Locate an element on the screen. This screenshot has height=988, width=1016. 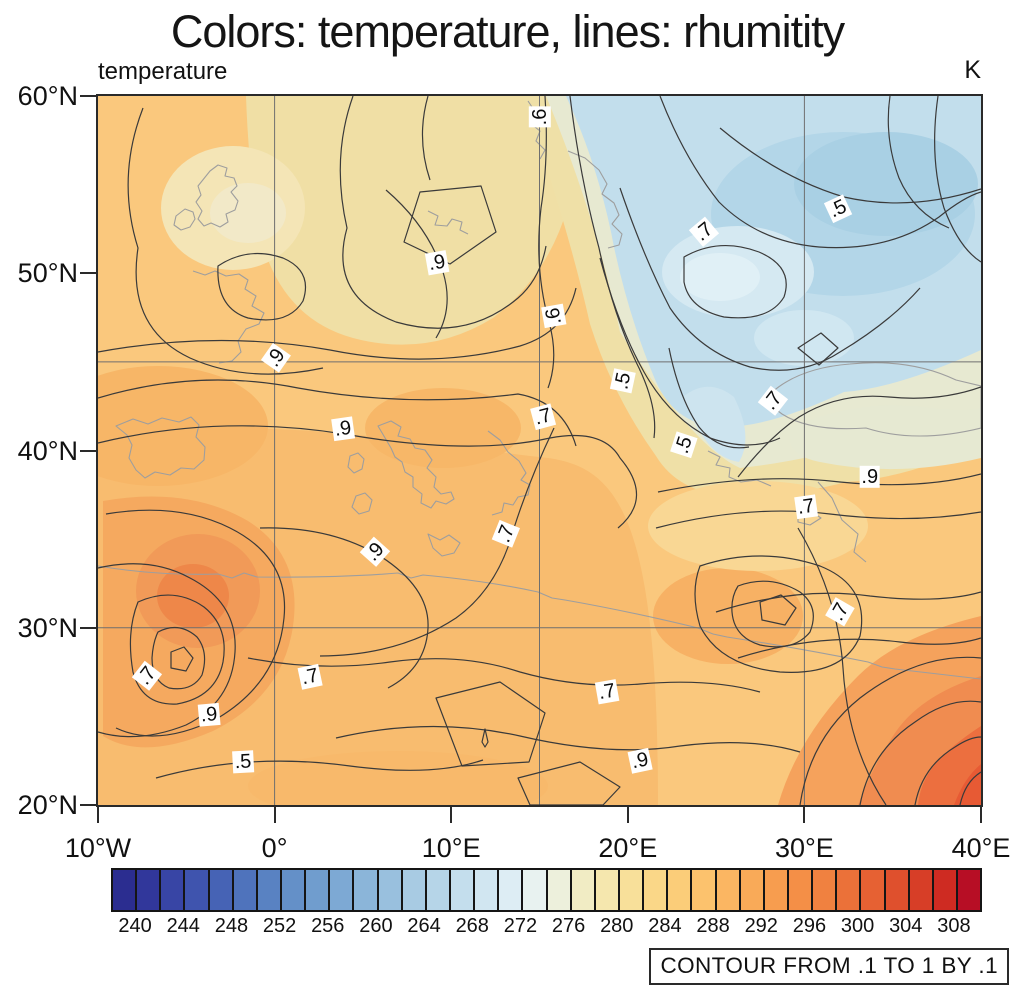
right-axis-title: K is located at coordinates (972, 70).